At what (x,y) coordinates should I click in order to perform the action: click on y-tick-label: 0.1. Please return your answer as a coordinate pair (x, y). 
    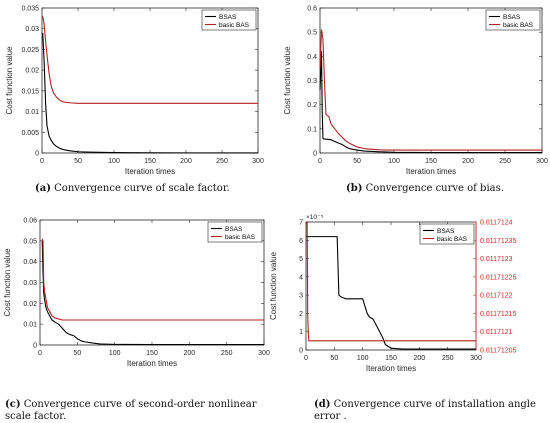
    Looking at the image, I should click on (312, 129).